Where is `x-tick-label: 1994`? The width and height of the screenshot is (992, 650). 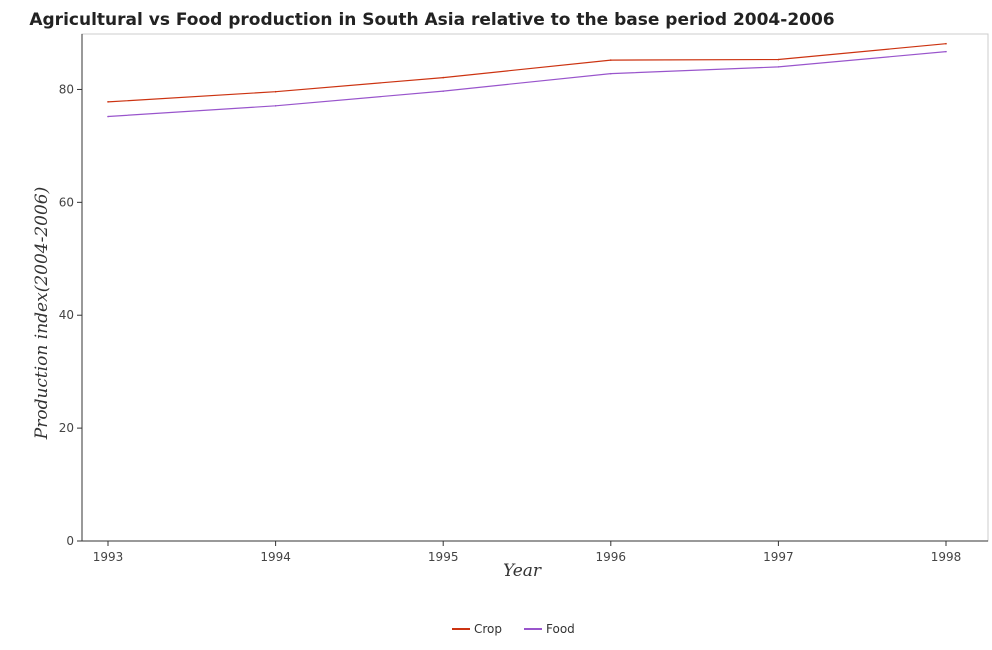
x-tick-label: 1994 is located at coordinates (275, 557).